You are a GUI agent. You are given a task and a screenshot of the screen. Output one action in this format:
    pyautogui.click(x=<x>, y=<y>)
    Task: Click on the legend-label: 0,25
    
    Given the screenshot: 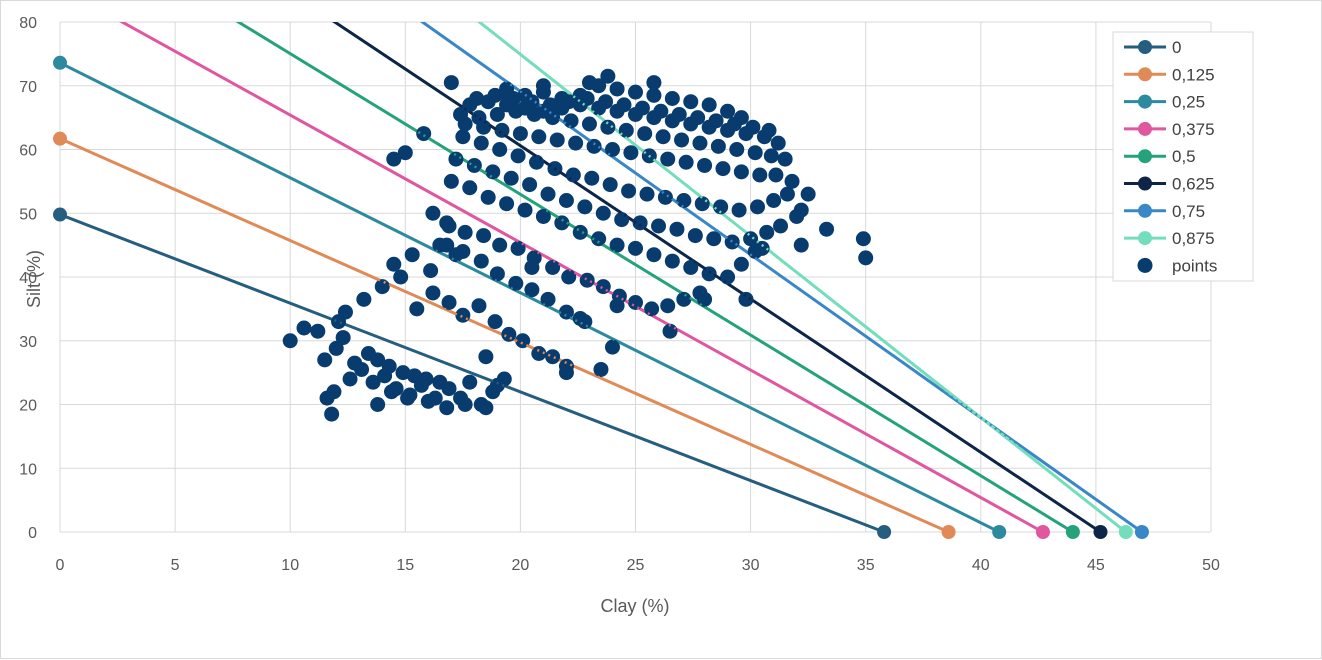 What is the action you would take?
    pyautogui.click(x=1188, y=102)
    